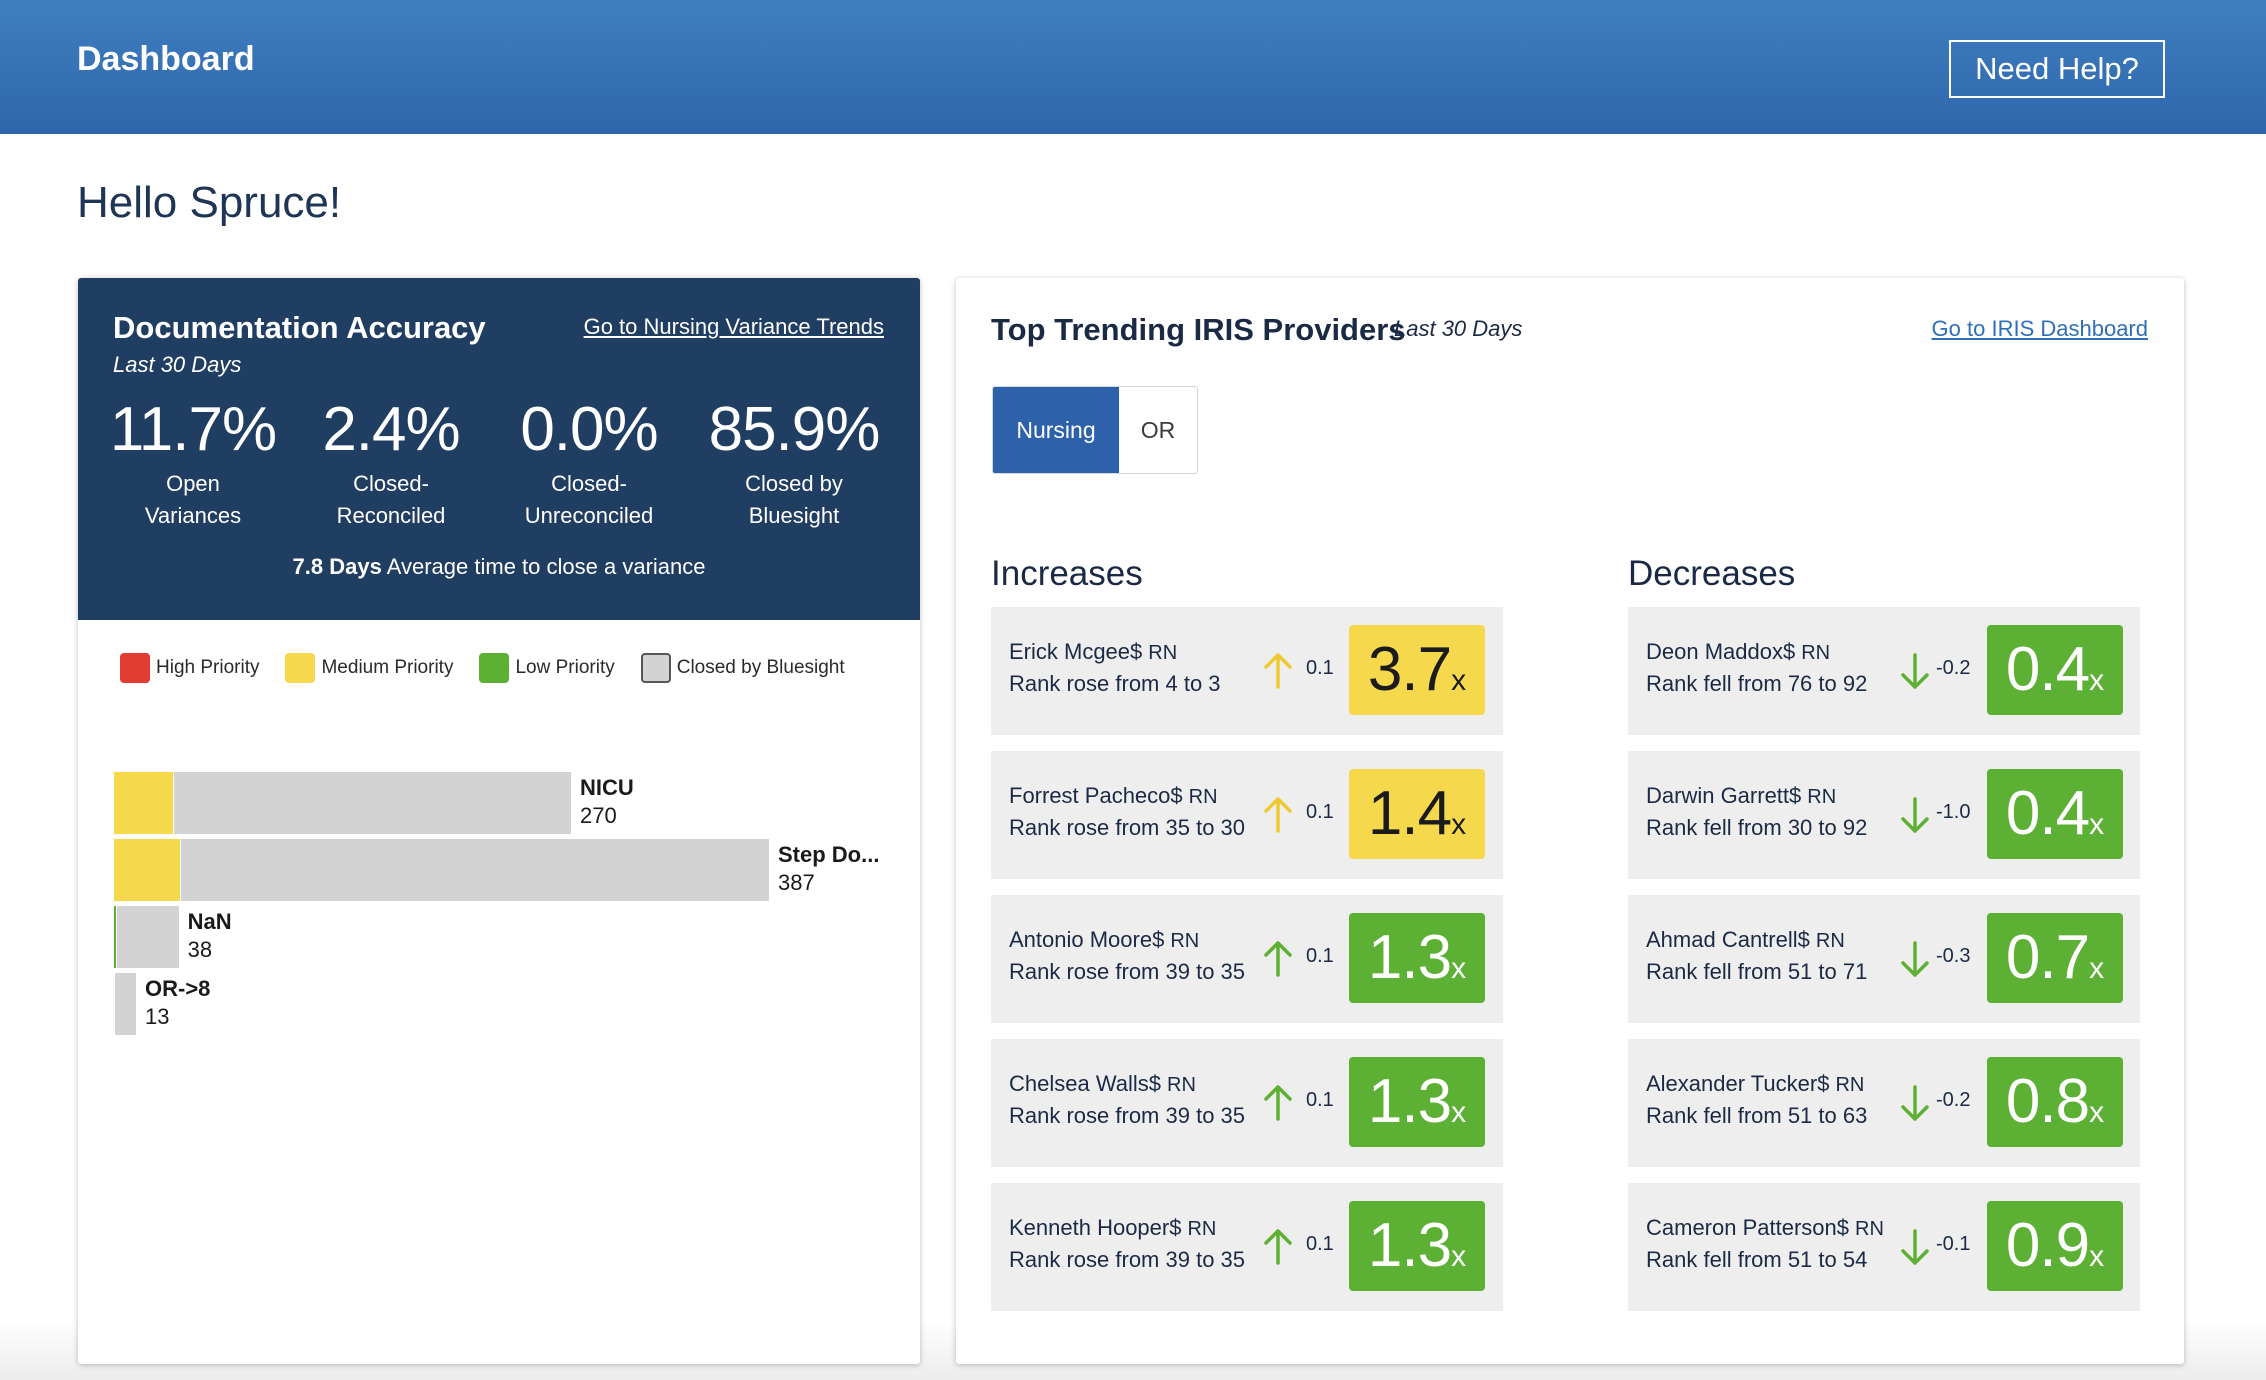 The height and width of the screenshot is (1380, 2266). Describe the element at coordinates (299, 327) in the screenshot. I see `accuracy-title: Documentation Accuracy` at that location.